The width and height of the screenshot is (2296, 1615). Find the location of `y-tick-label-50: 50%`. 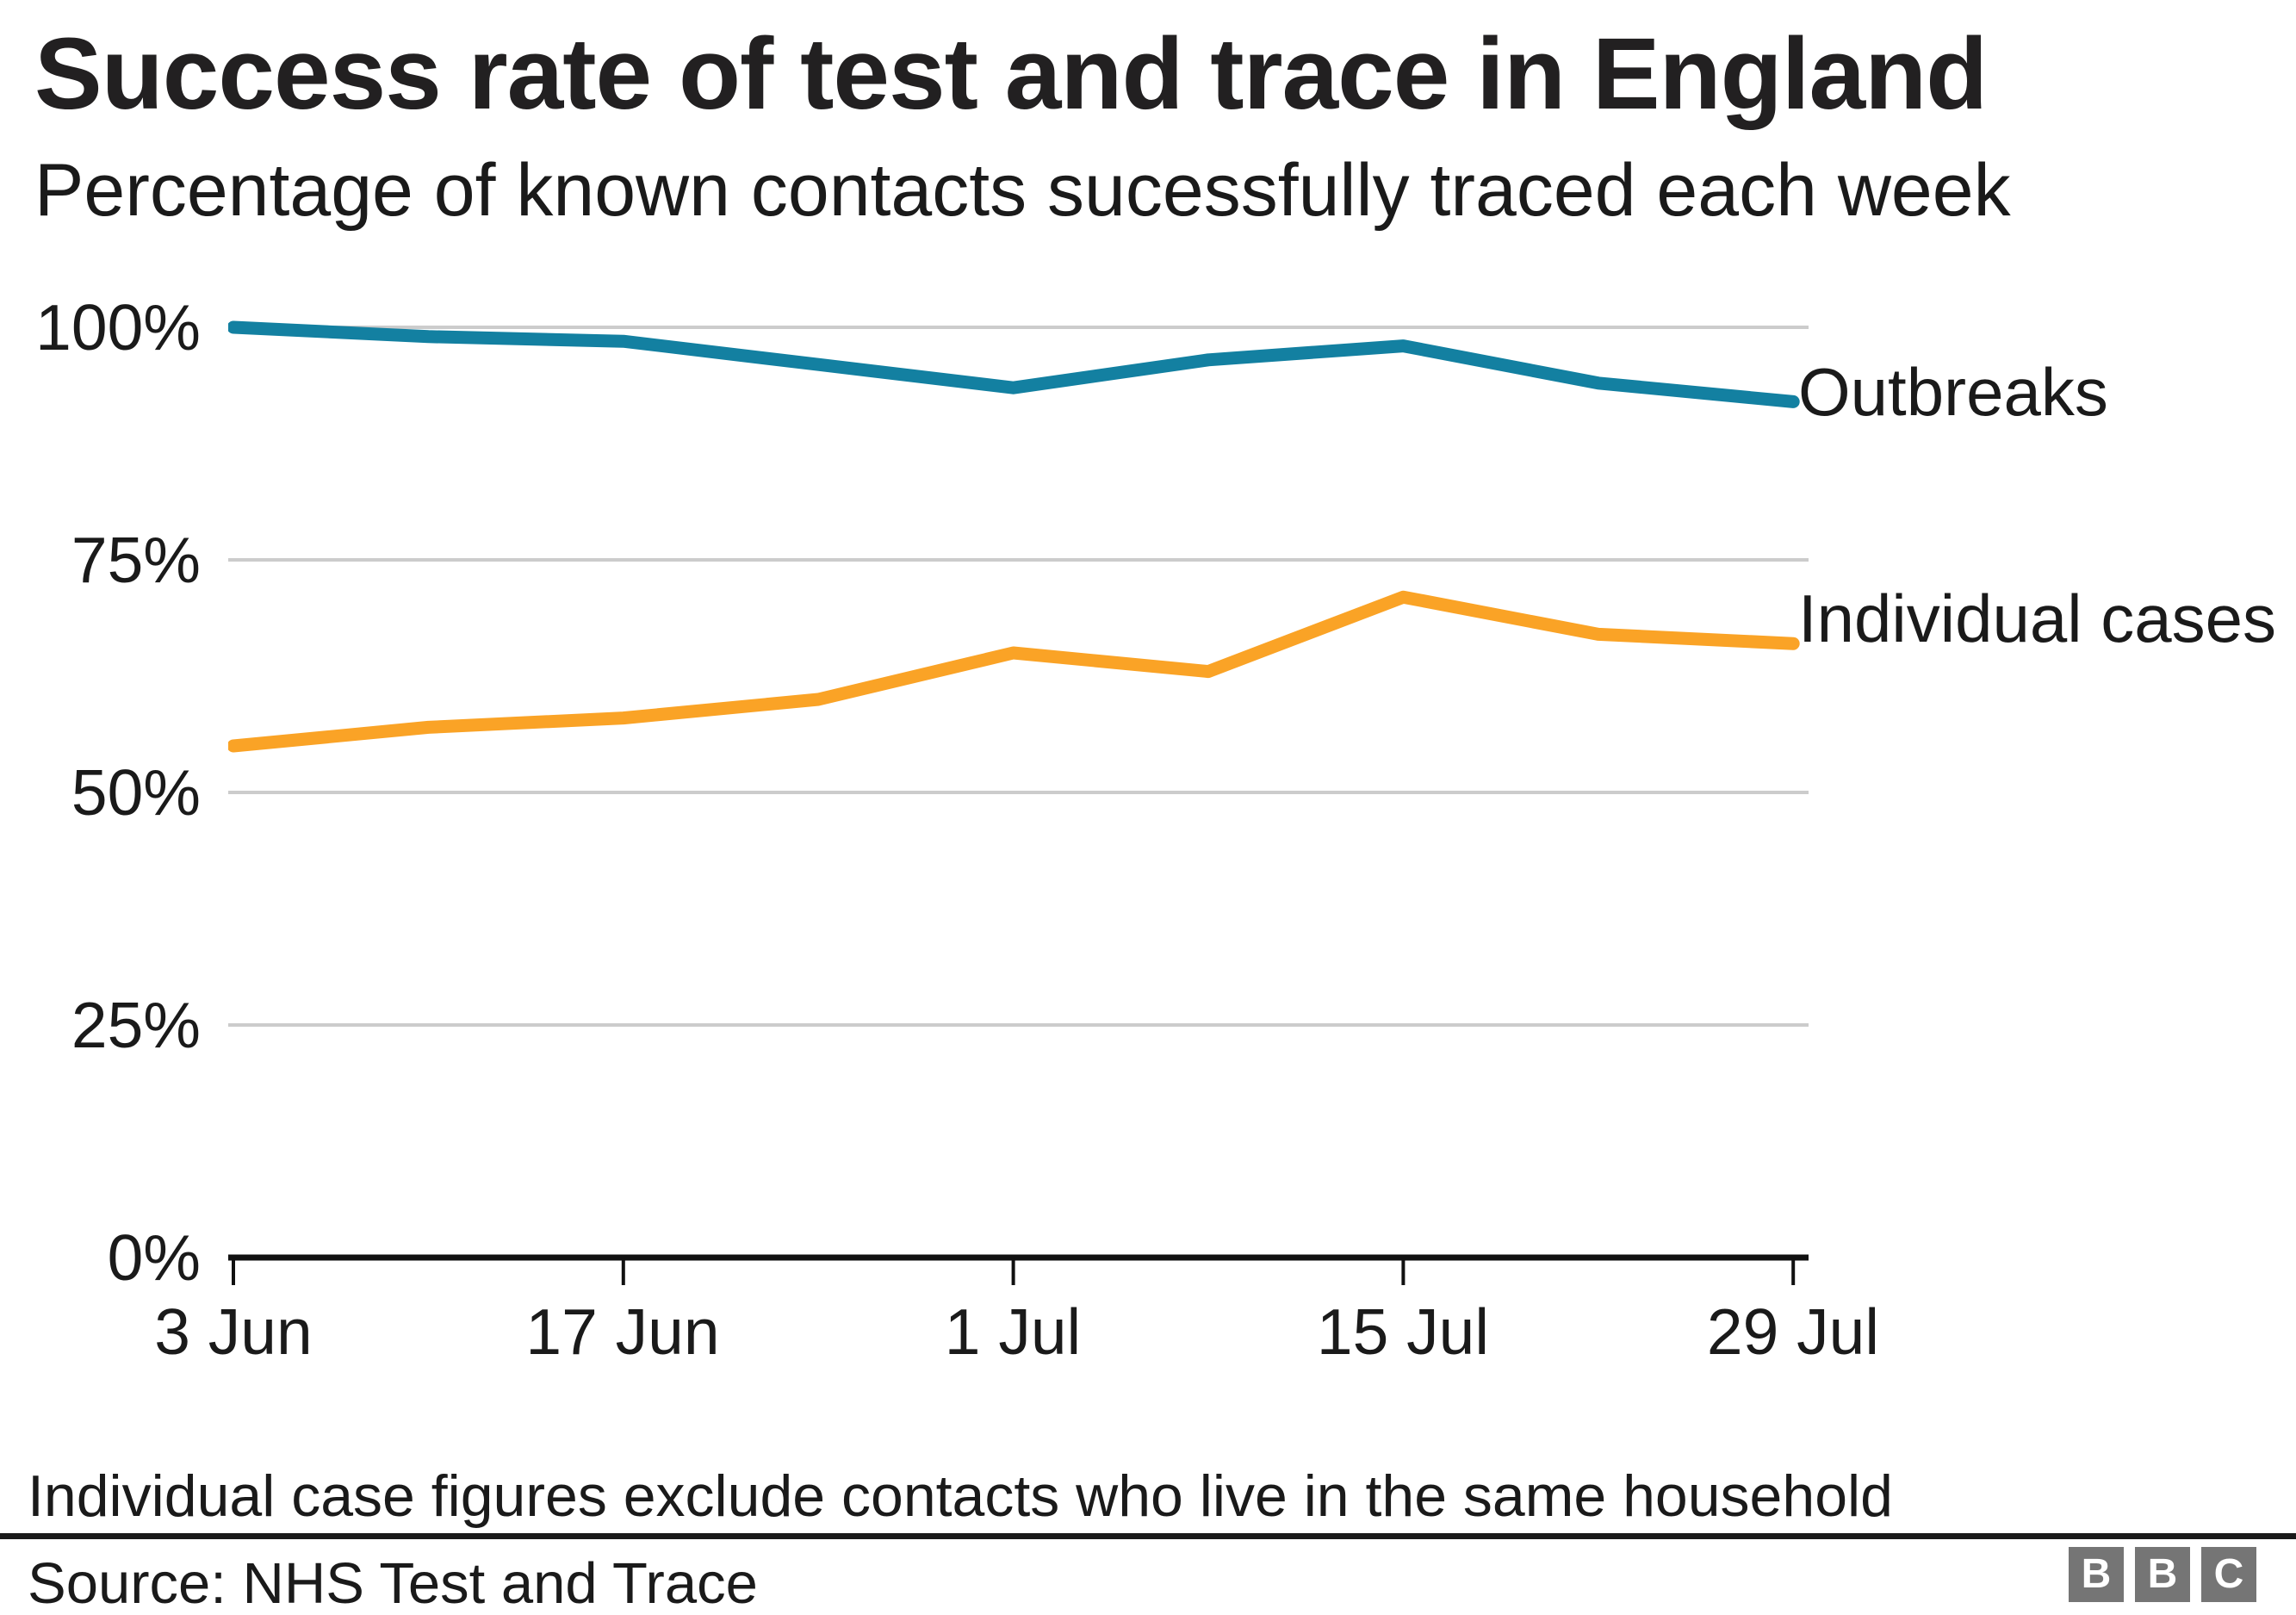

y-tick-label-50: 50% is located at coordinates (136, 792).